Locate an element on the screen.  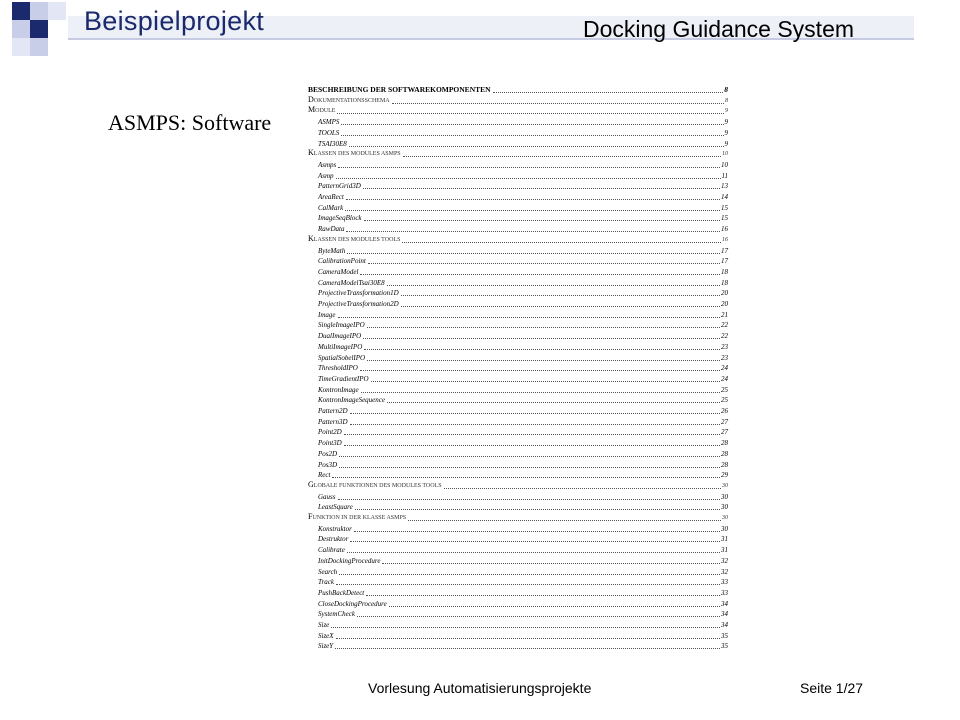
toc-entry-label: KLASSEN DES MODULES TOOLS is located at coordinates (354, 238).